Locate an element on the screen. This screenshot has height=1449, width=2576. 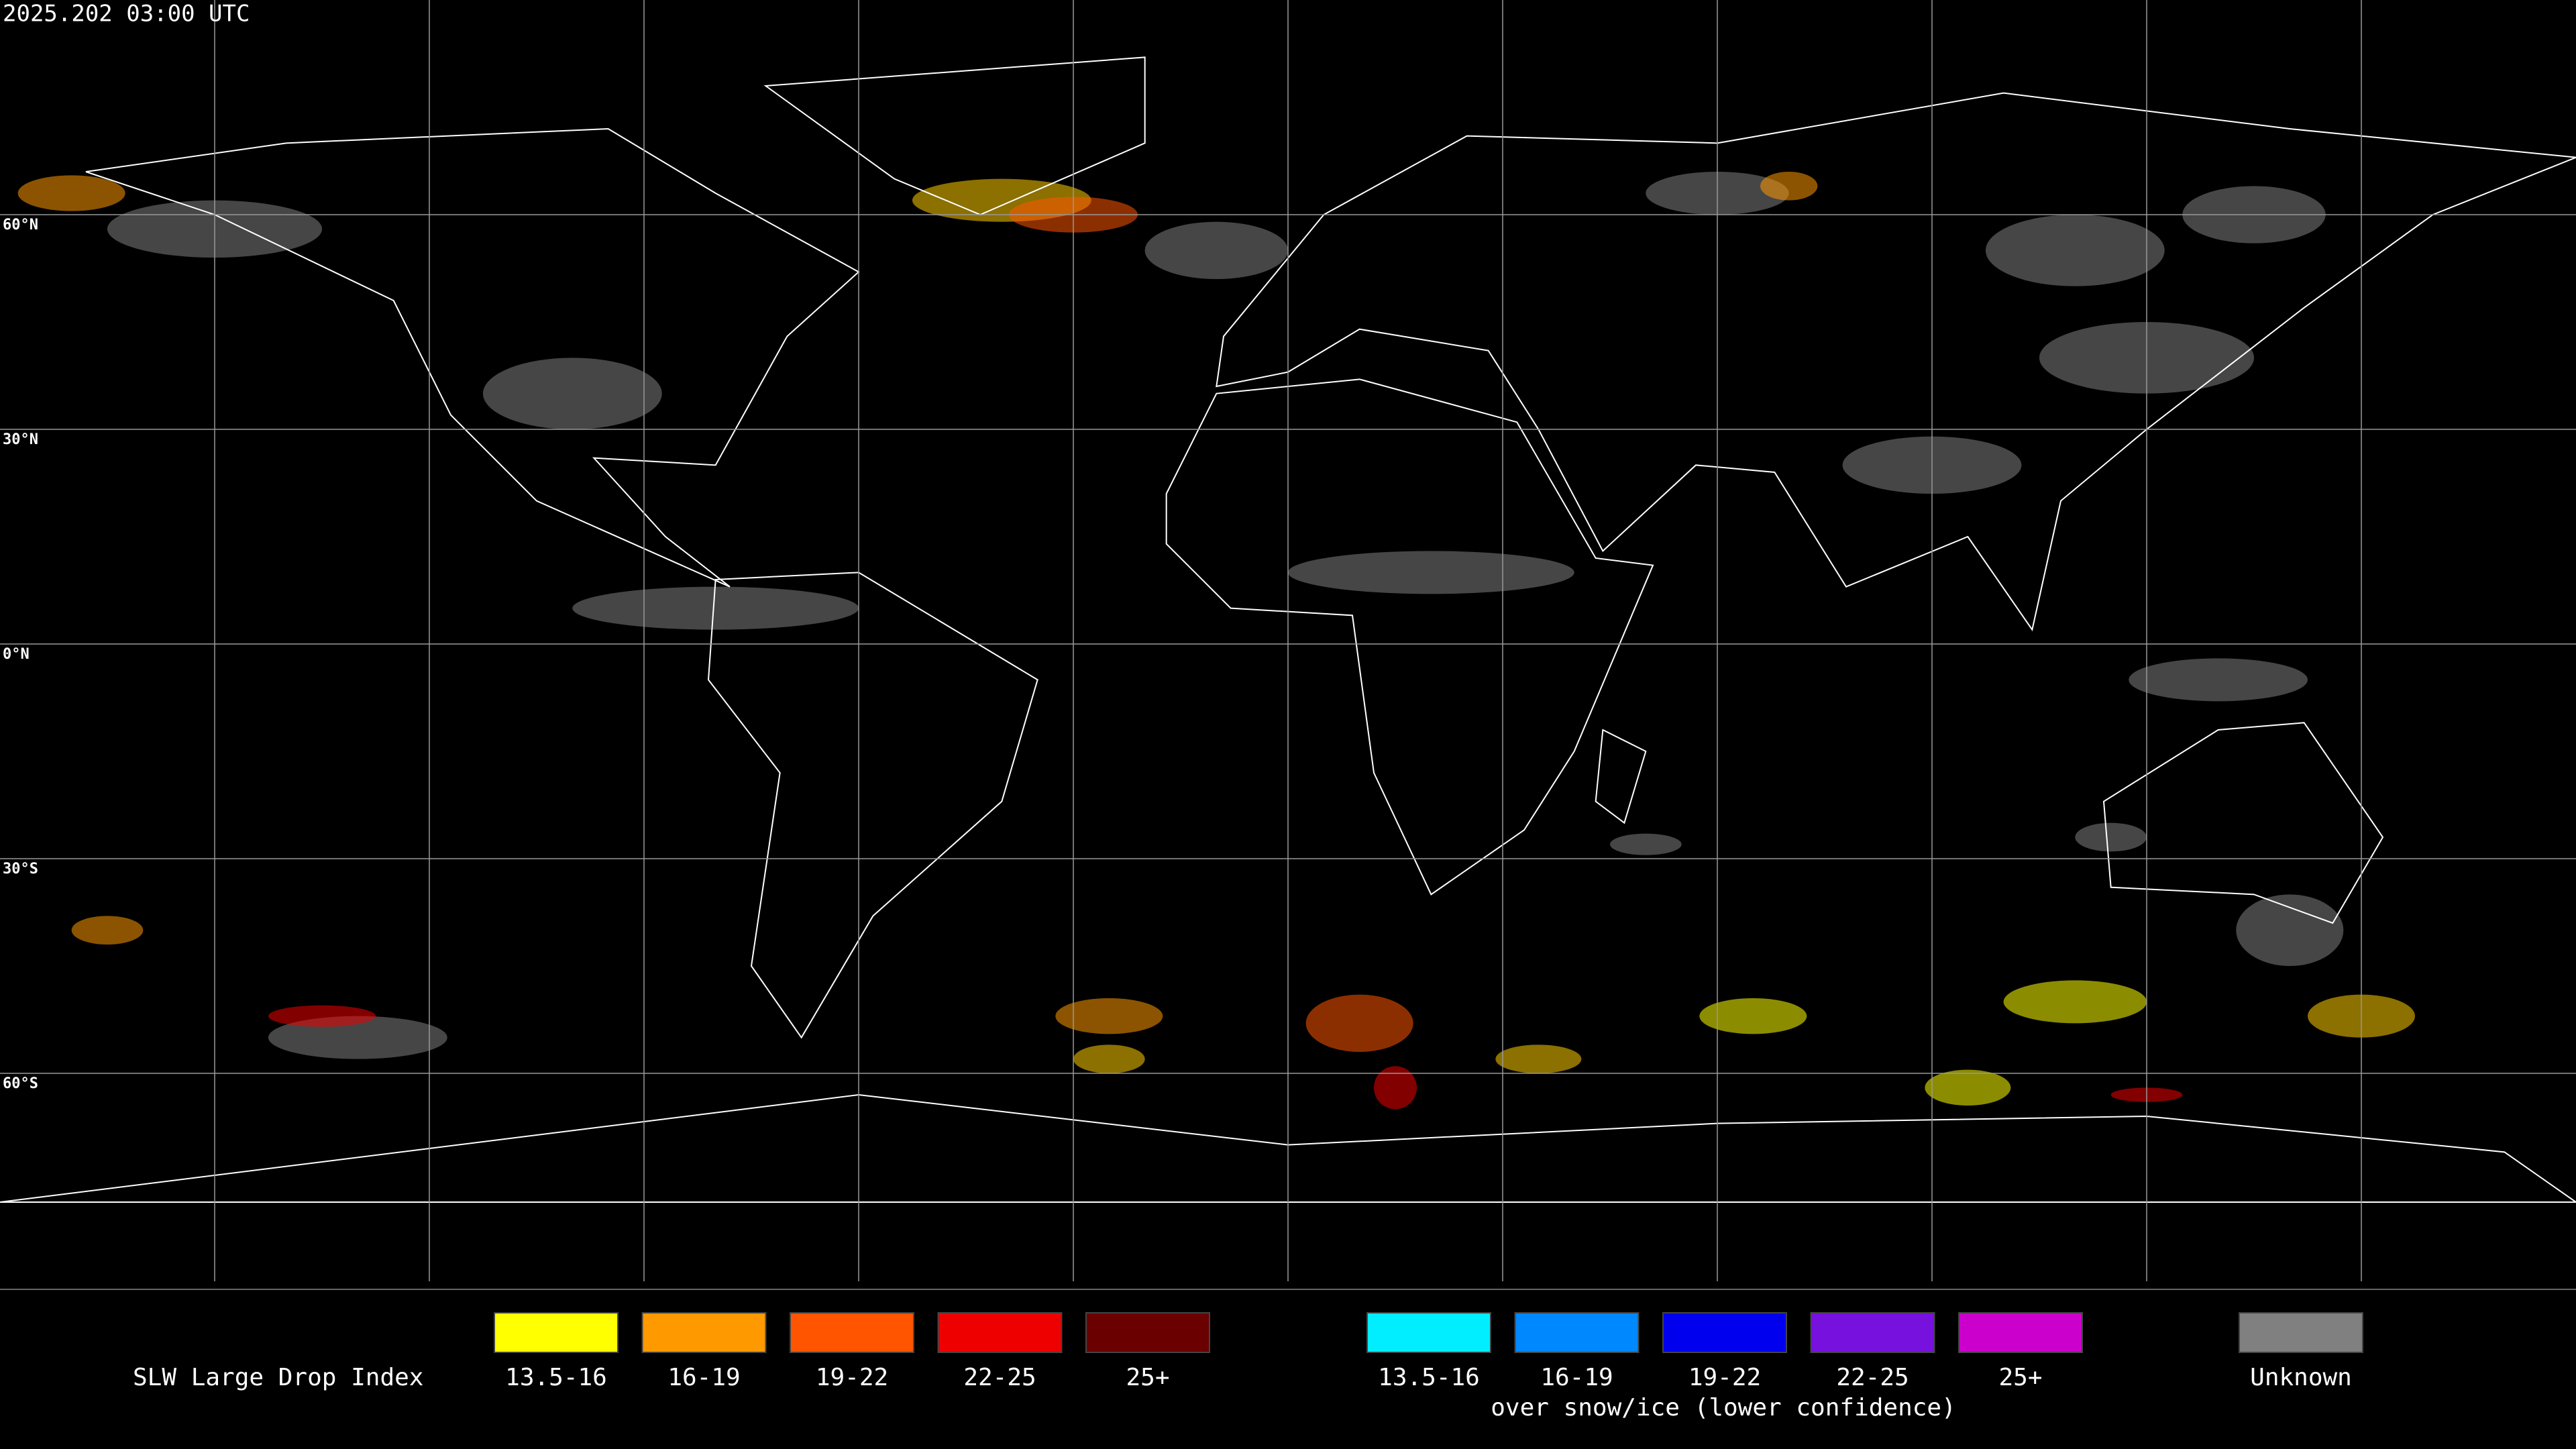
legend-label: SLW Large Drop Index is located at coordinates (278, 1377).